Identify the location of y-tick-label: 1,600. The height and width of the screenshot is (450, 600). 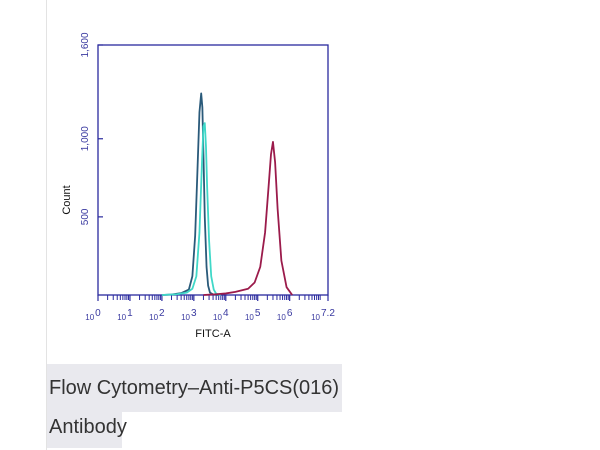
(85, 44).